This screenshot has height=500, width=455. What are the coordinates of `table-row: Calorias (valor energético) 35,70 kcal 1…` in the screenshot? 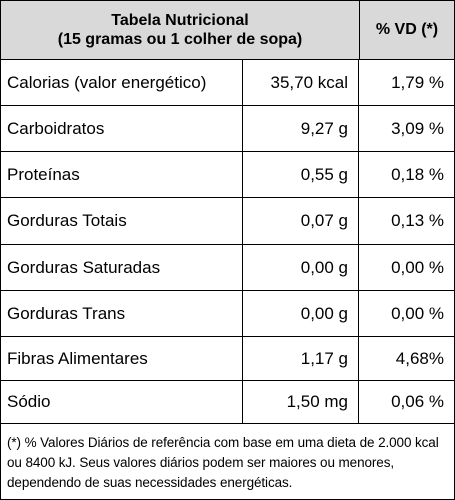 It's located at (227, 83).